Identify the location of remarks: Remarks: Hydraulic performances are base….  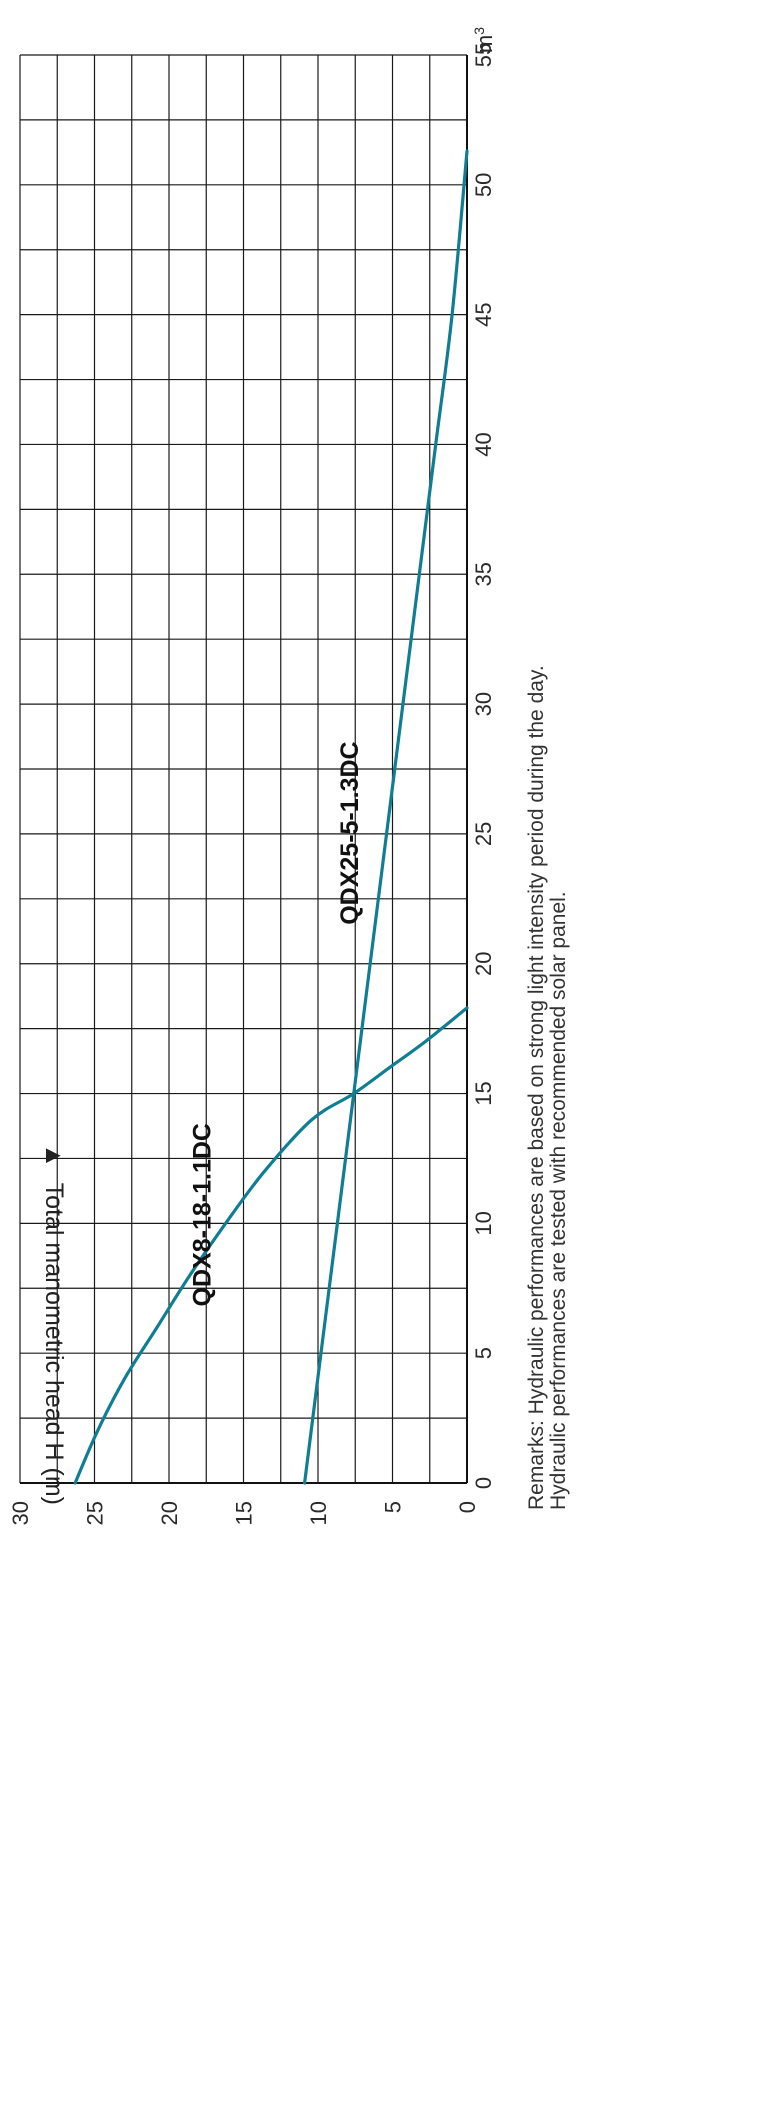
(547, 1087).